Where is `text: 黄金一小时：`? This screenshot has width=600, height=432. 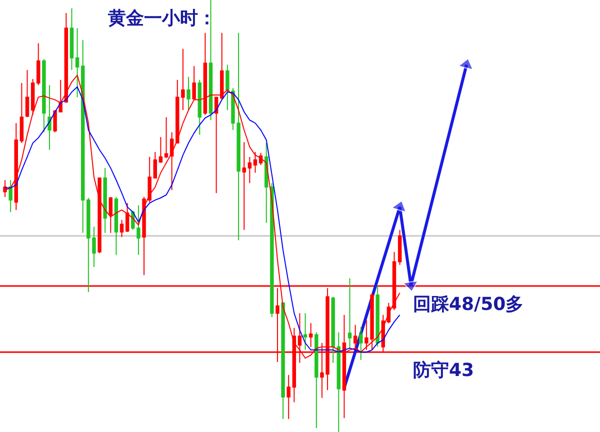
text: 黄金一小时： is located at coordinates (161, 18).